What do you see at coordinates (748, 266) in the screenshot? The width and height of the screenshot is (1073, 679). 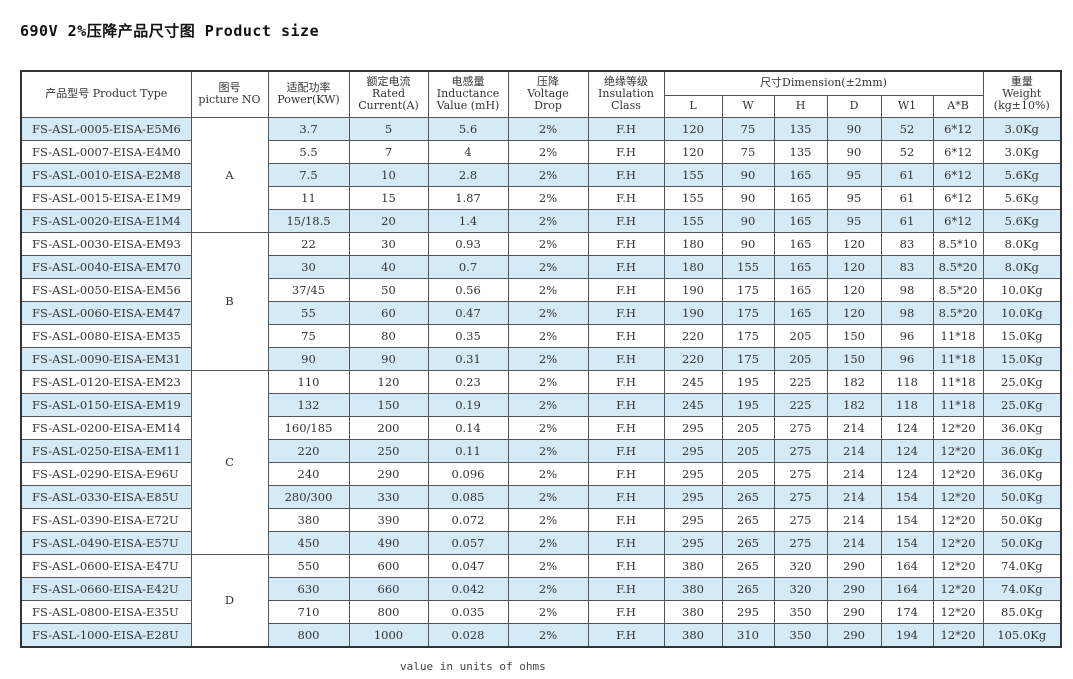 I see `table-cell: 155` at bounding box center [748, 266].